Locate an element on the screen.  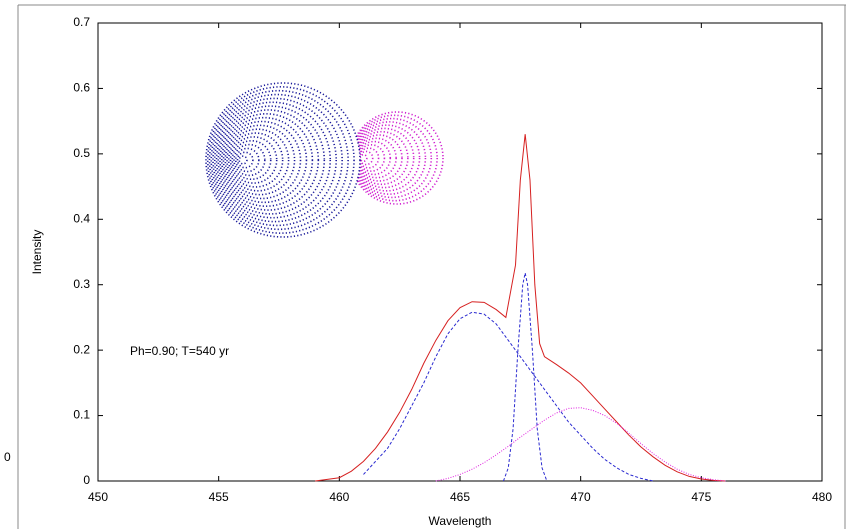
y-tick-label: 0.7 is located at coordinates (81, 22).